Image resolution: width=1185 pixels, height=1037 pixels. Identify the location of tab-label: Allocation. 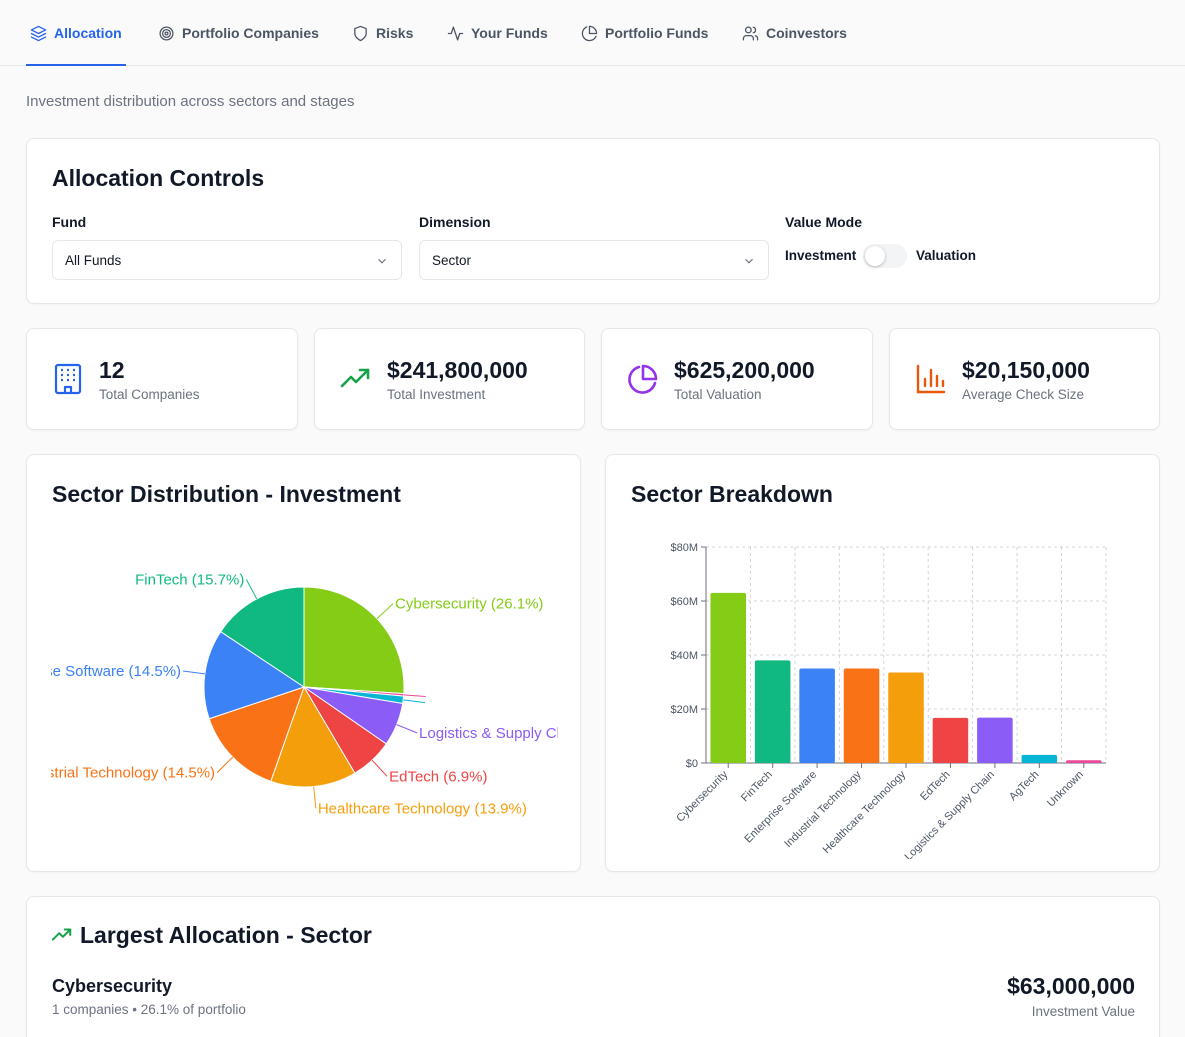
(88, 33).